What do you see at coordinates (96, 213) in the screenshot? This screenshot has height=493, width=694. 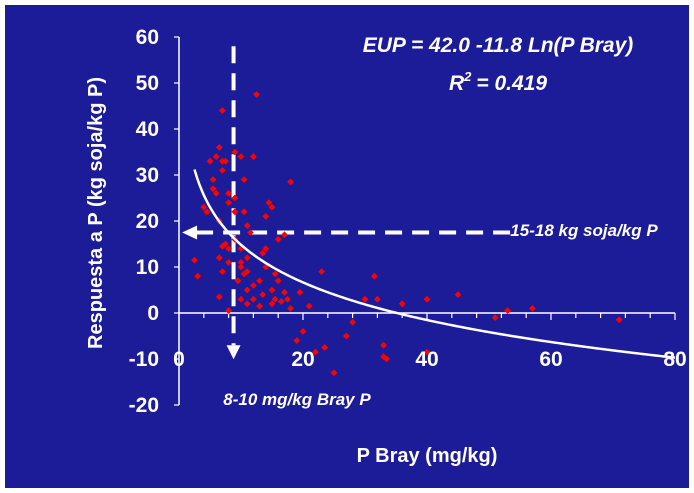 I see `y-axis-title: Respuesta a P (kg soja/kg P)` at bounding box center [96, 213].